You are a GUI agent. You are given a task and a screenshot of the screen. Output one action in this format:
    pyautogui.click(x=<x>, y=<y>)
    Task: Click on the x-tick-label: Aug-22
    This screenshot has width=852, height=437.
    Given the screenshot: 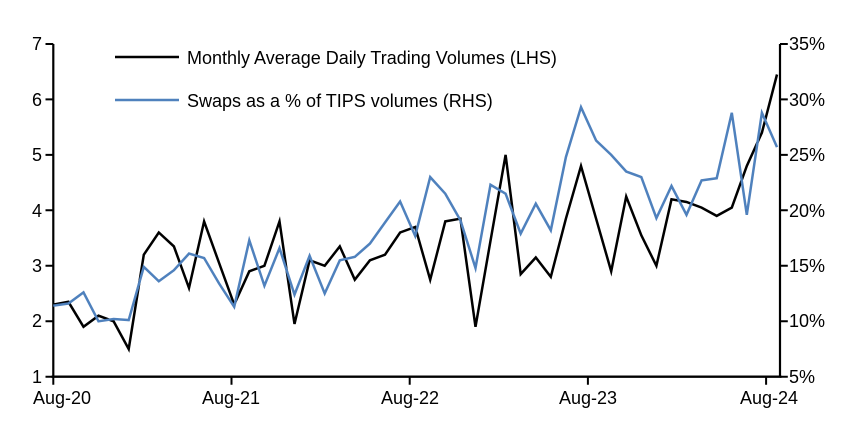 What is the action you would take?
    pyautogui.click(x=410, y=398)
    